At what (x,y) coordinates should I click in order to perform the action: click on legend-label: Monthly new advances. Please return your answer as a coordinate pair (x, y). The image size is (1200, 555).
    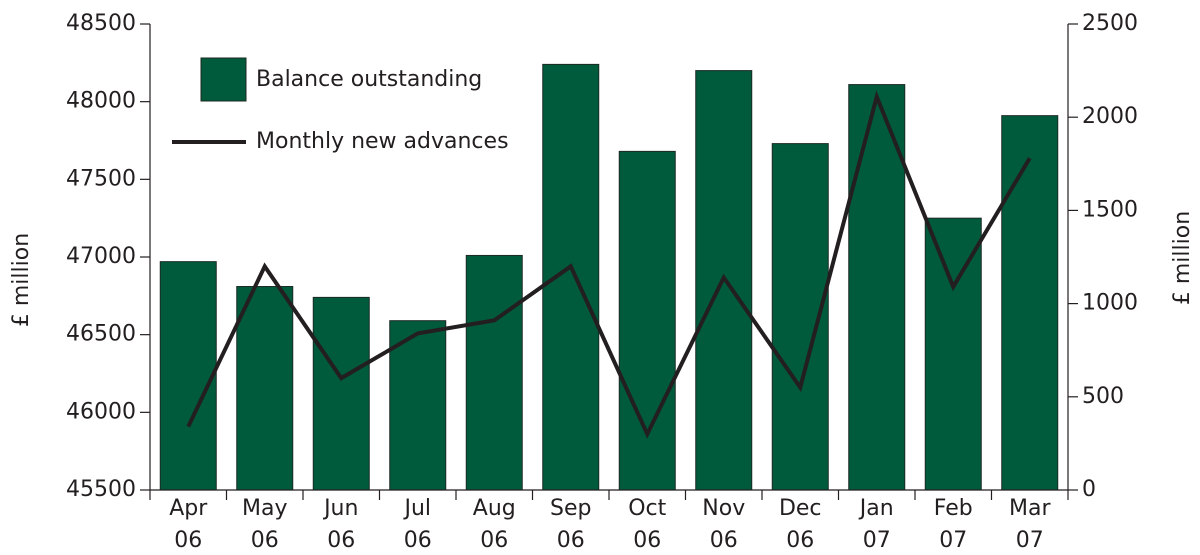
    Looking at the image, I should click on (382, 141).